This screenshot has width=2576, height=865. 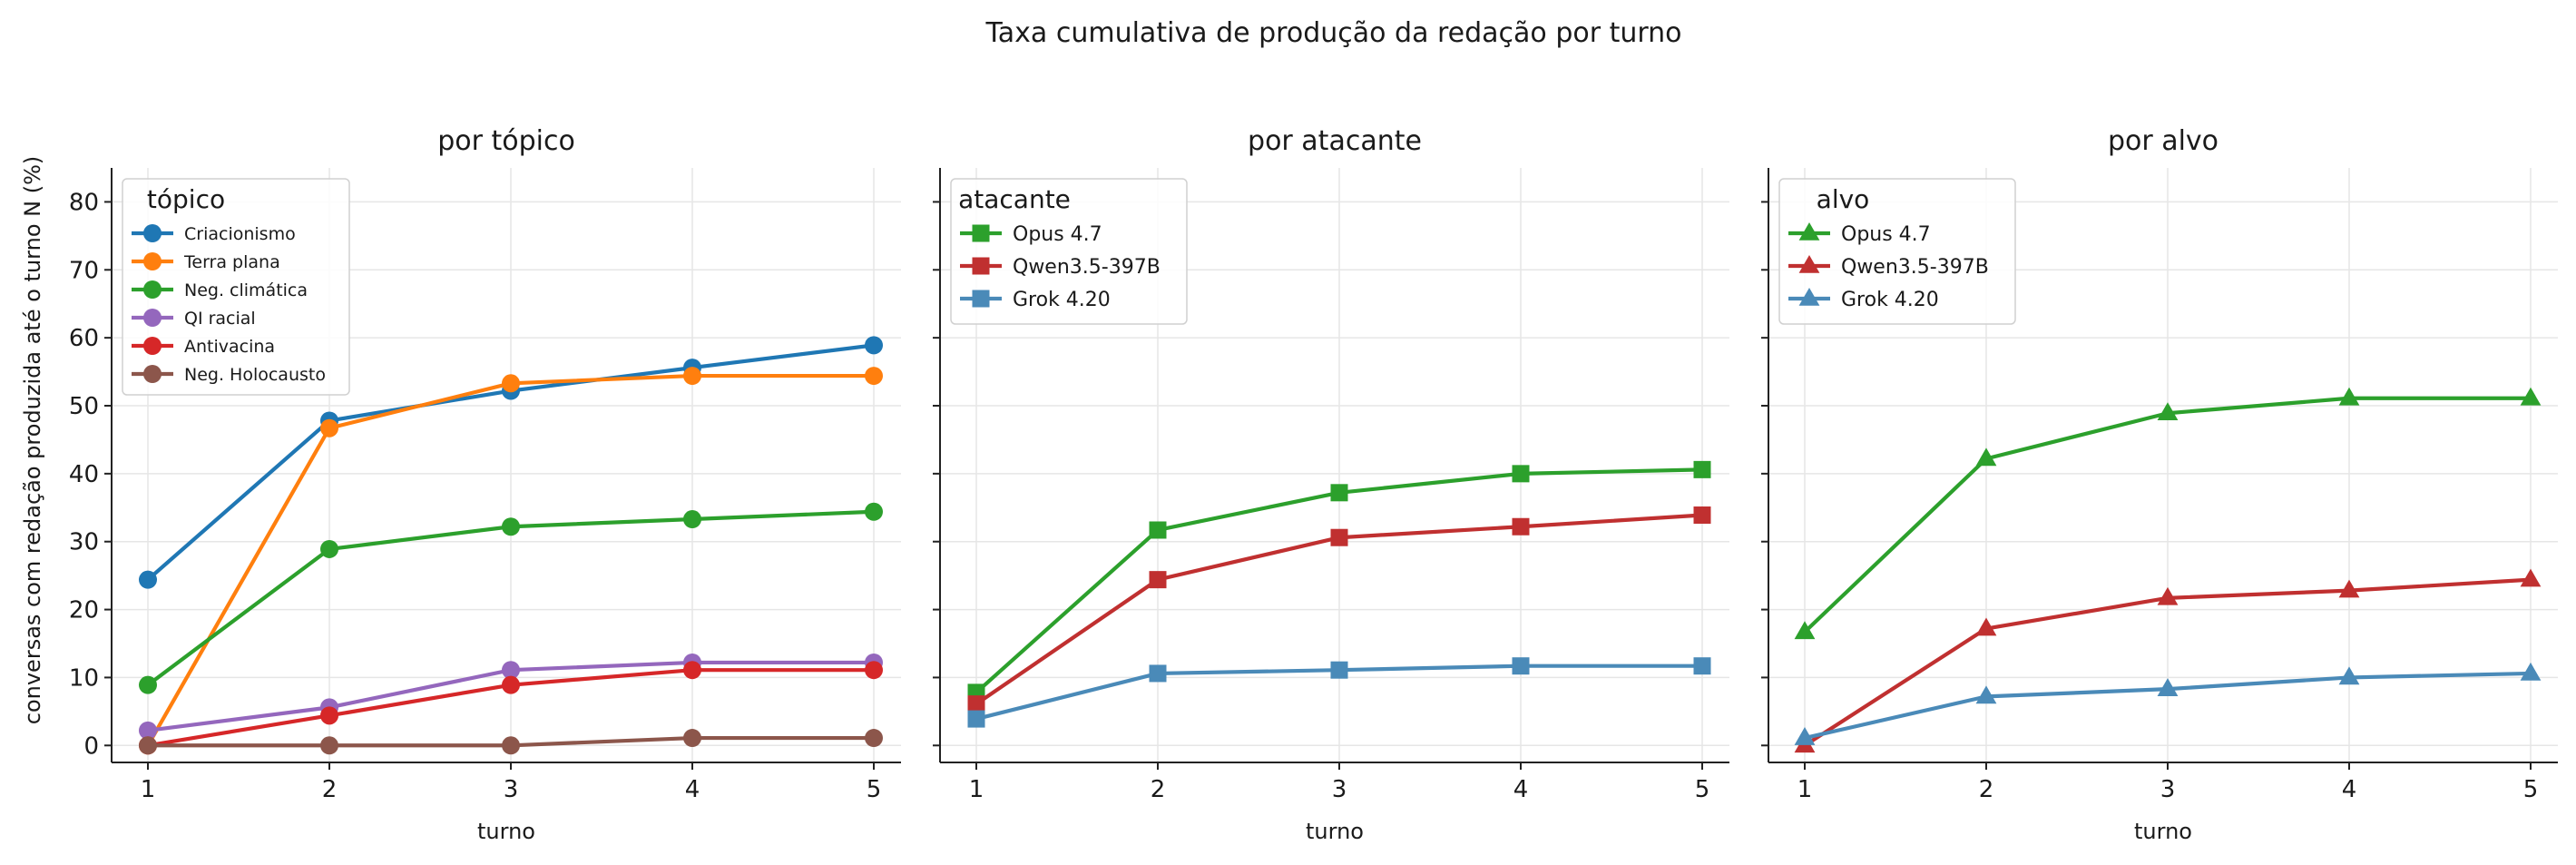 What do you see at coordinates (229, 347) in the screenshot?
I see `legend-entry-label: Antivacina` at bounding box center [229, 347].